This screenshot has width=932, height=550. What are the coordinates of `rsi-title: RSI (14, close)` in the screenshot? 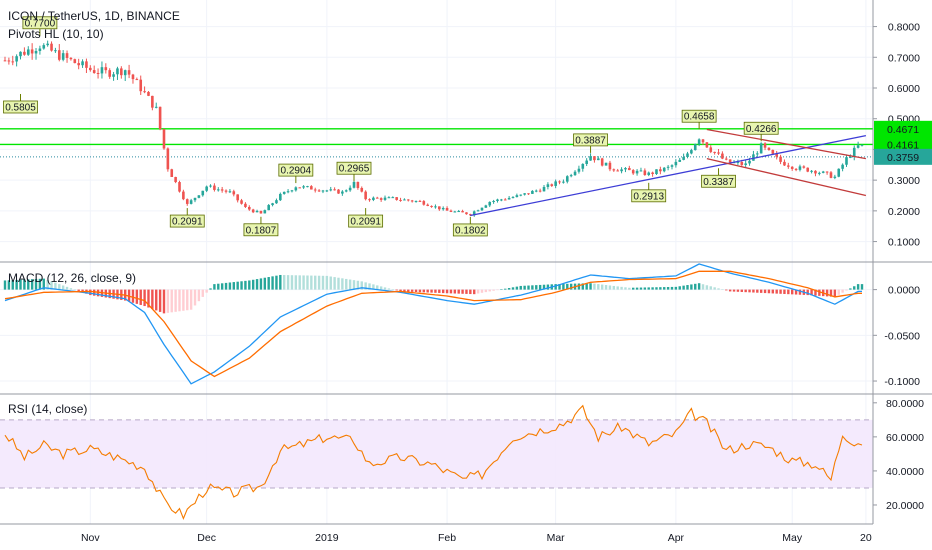 It's located at (47, 409).